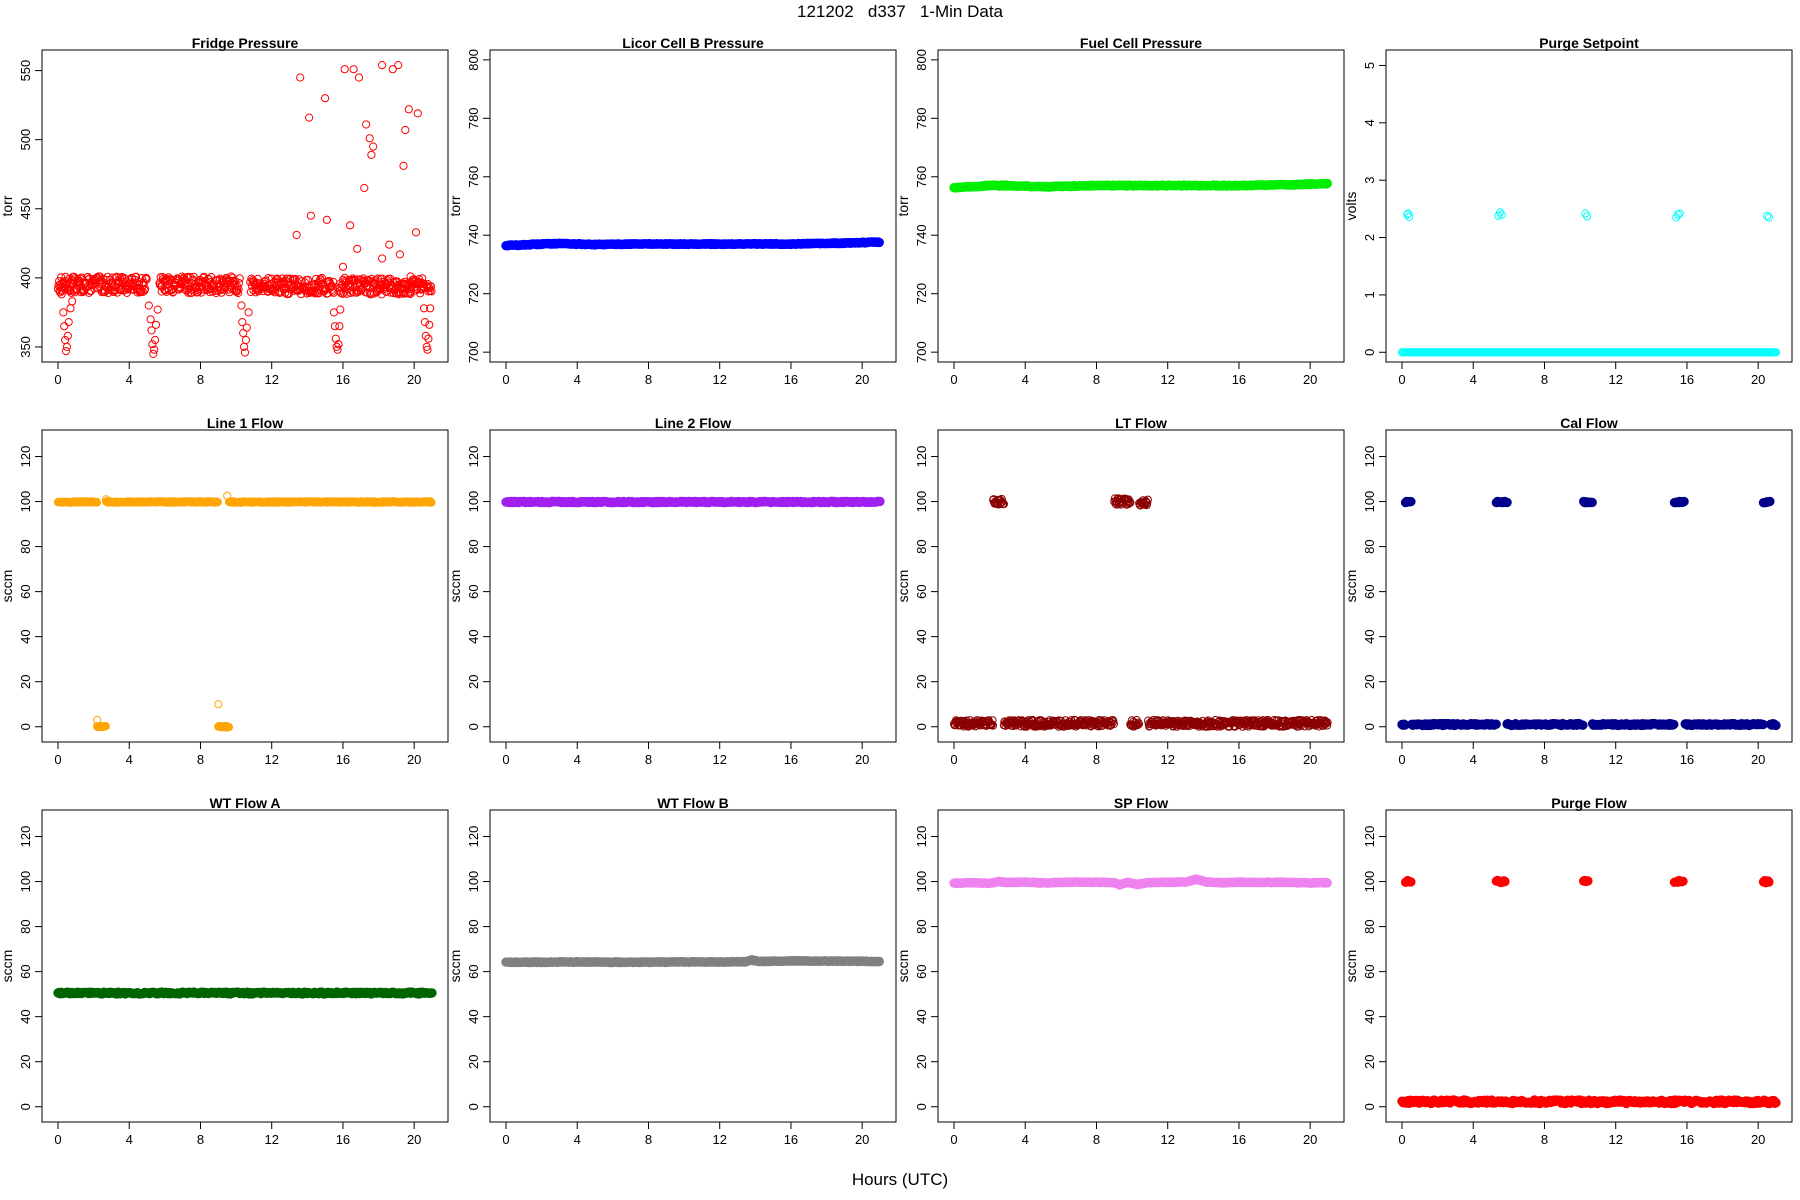 This screenshot has width=1800, height=1200. What do you see at coordinates (1369, 681) in the screenshot?
I see `y-tick-label: 20` at bounding box center [1369, 681].